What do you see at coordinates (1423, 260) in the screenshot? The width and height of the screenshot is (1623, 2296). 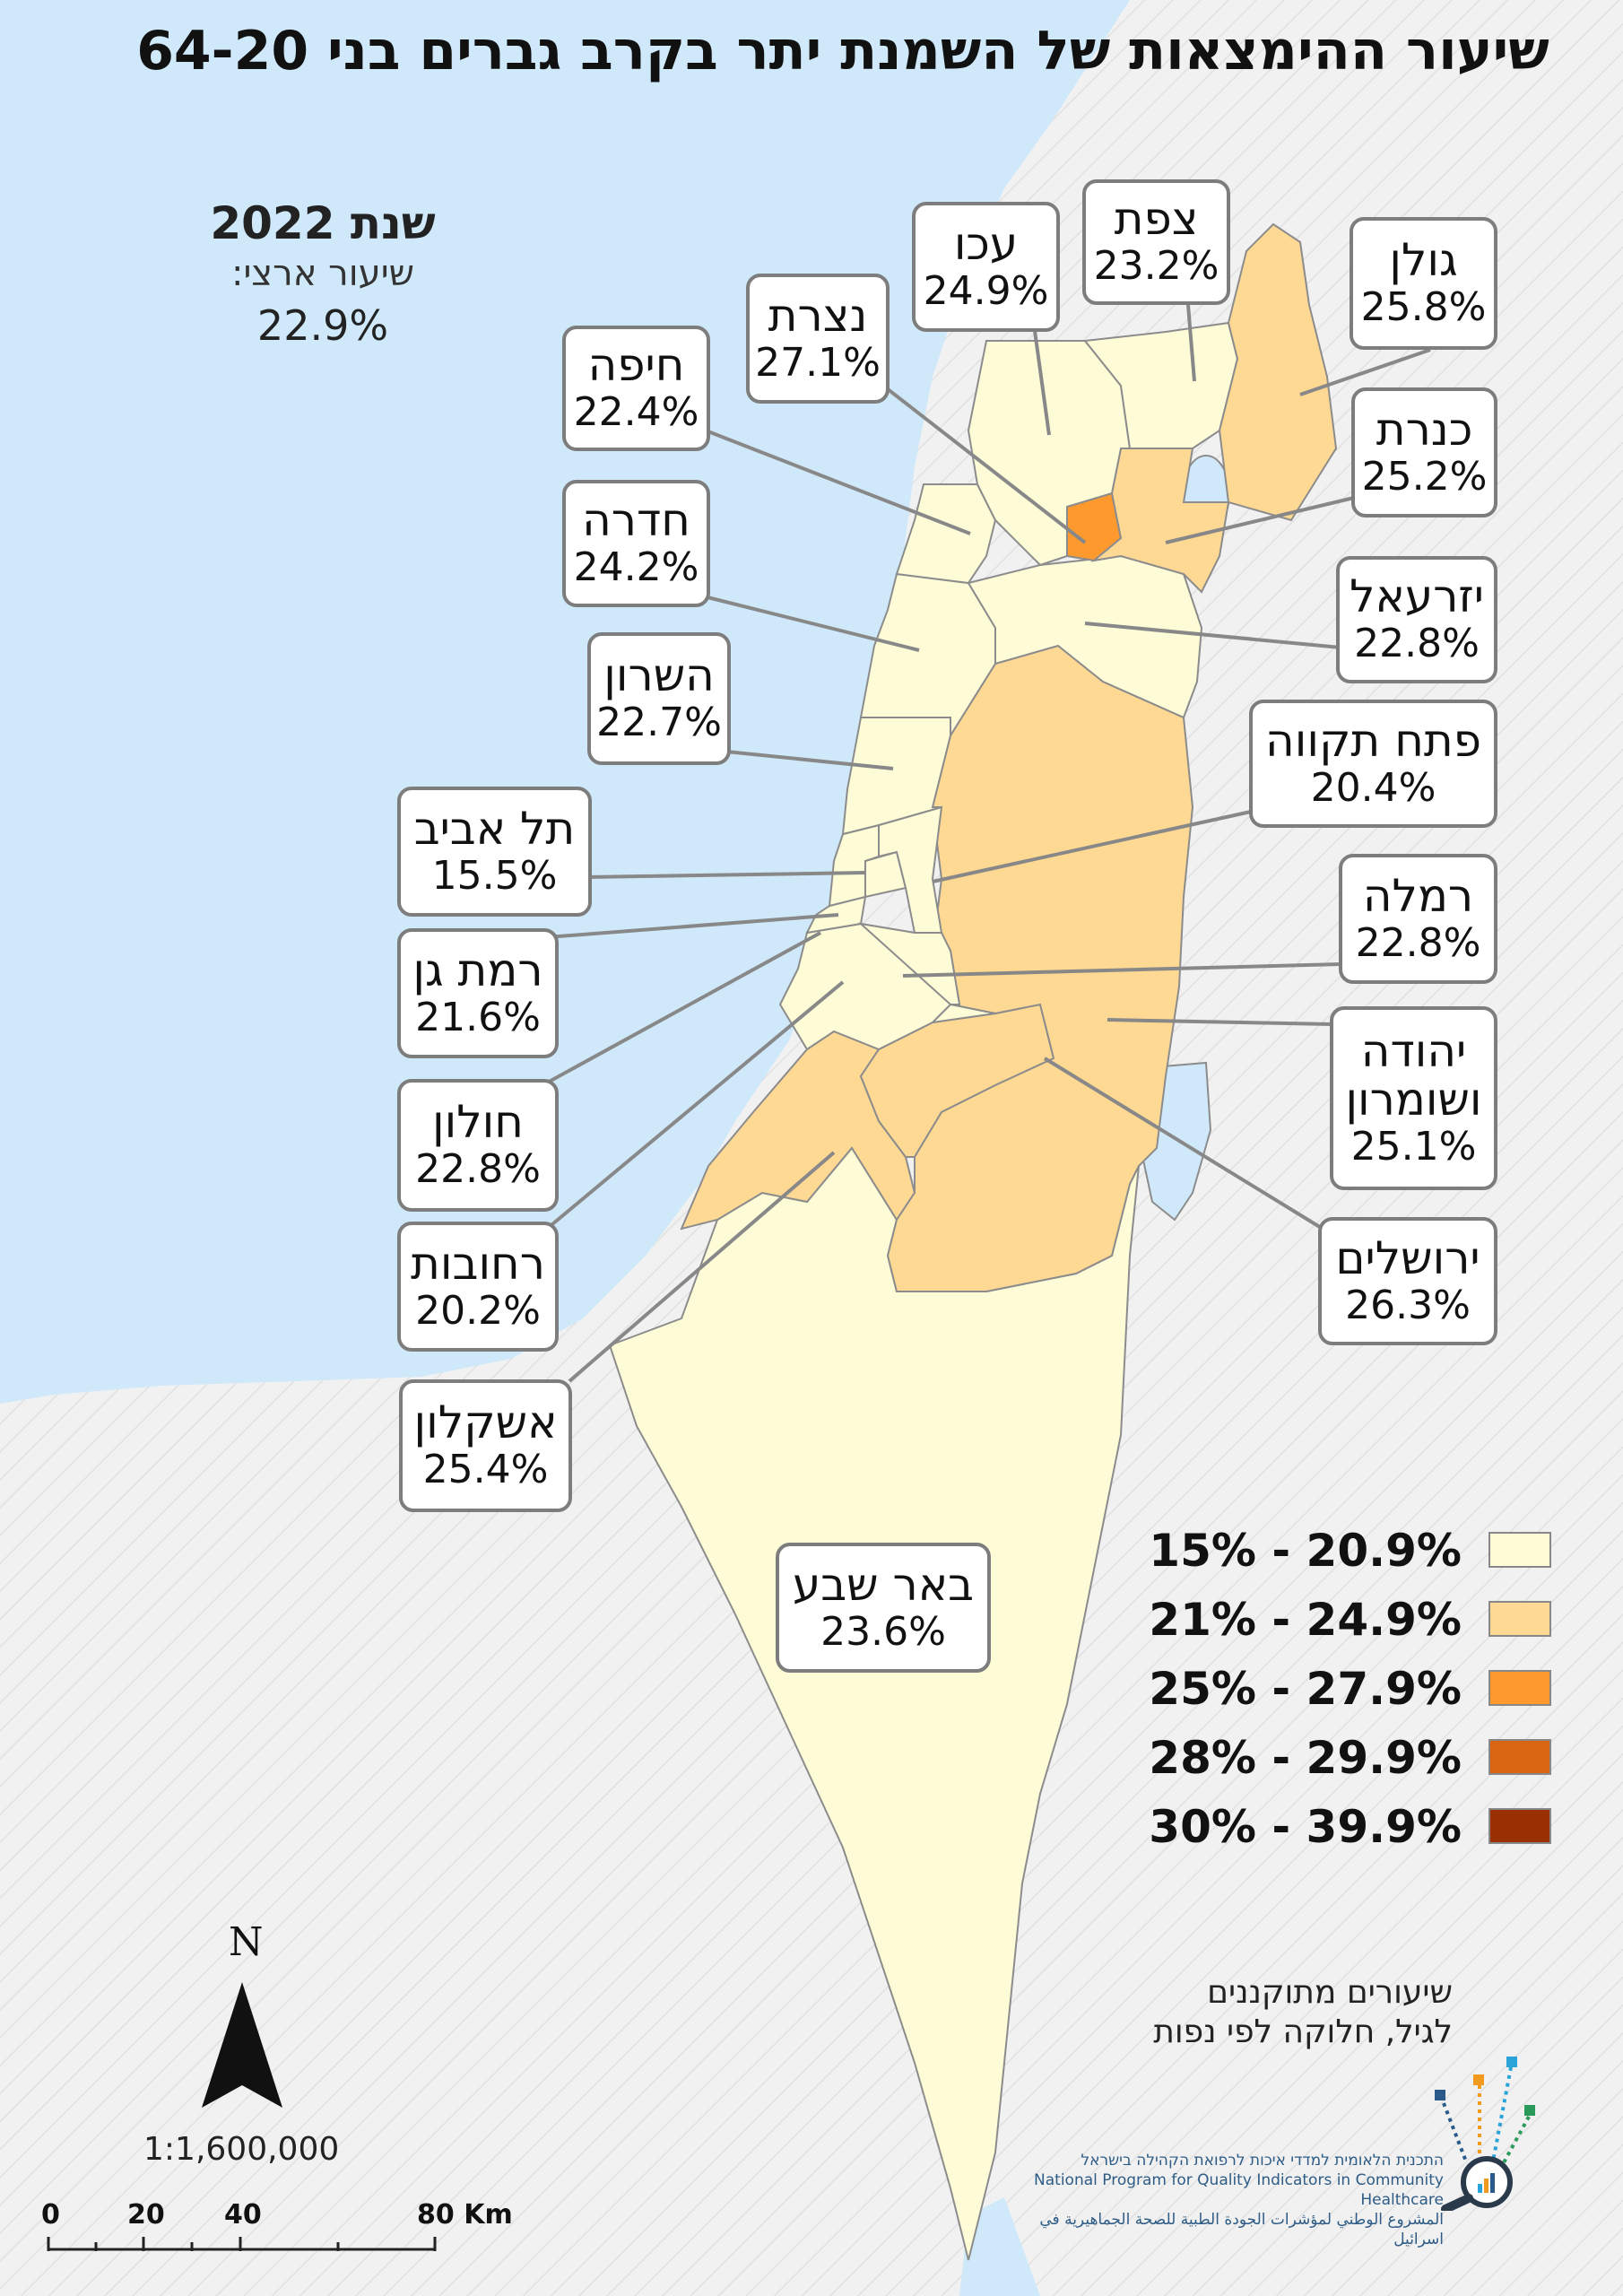 I see `region-name: גולן` at bounding box center [1423, 260].